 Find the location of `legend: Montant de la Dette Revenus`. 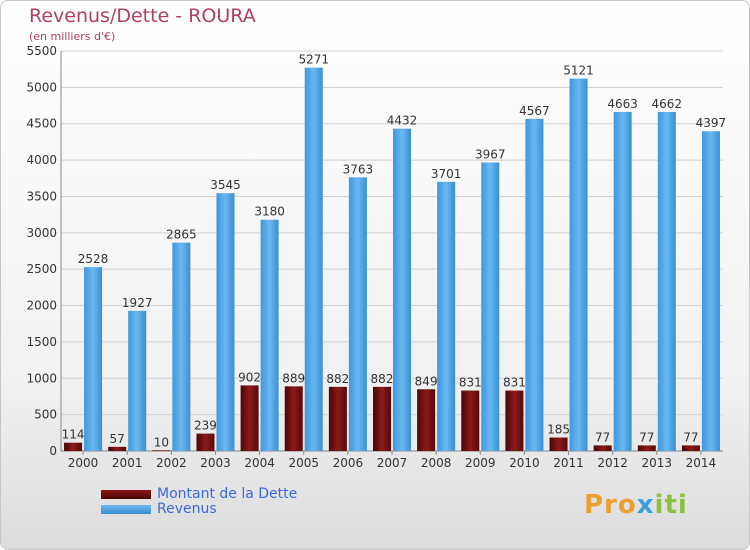

legend: Montant de la Dette Revenus is located at coordinates (199, 502).